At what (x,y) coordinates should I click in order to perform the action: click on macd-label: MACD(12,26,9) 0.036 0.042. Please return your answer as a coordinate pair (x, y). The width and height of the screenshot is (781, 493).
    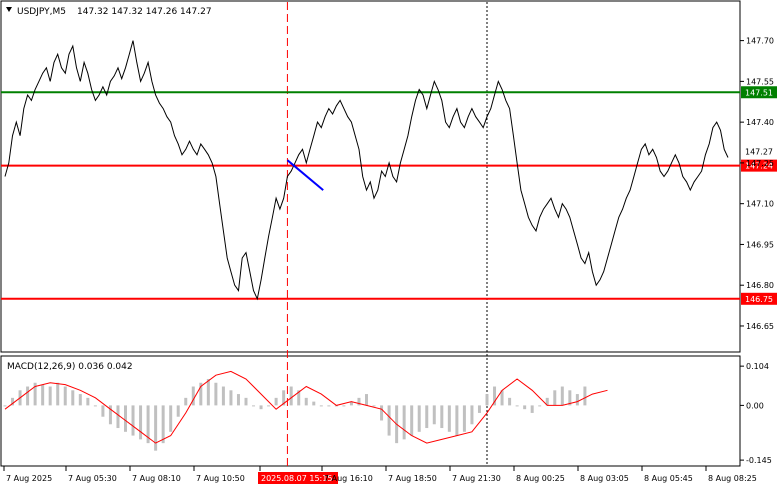
    Looking at the image, I should click on (70, 367).